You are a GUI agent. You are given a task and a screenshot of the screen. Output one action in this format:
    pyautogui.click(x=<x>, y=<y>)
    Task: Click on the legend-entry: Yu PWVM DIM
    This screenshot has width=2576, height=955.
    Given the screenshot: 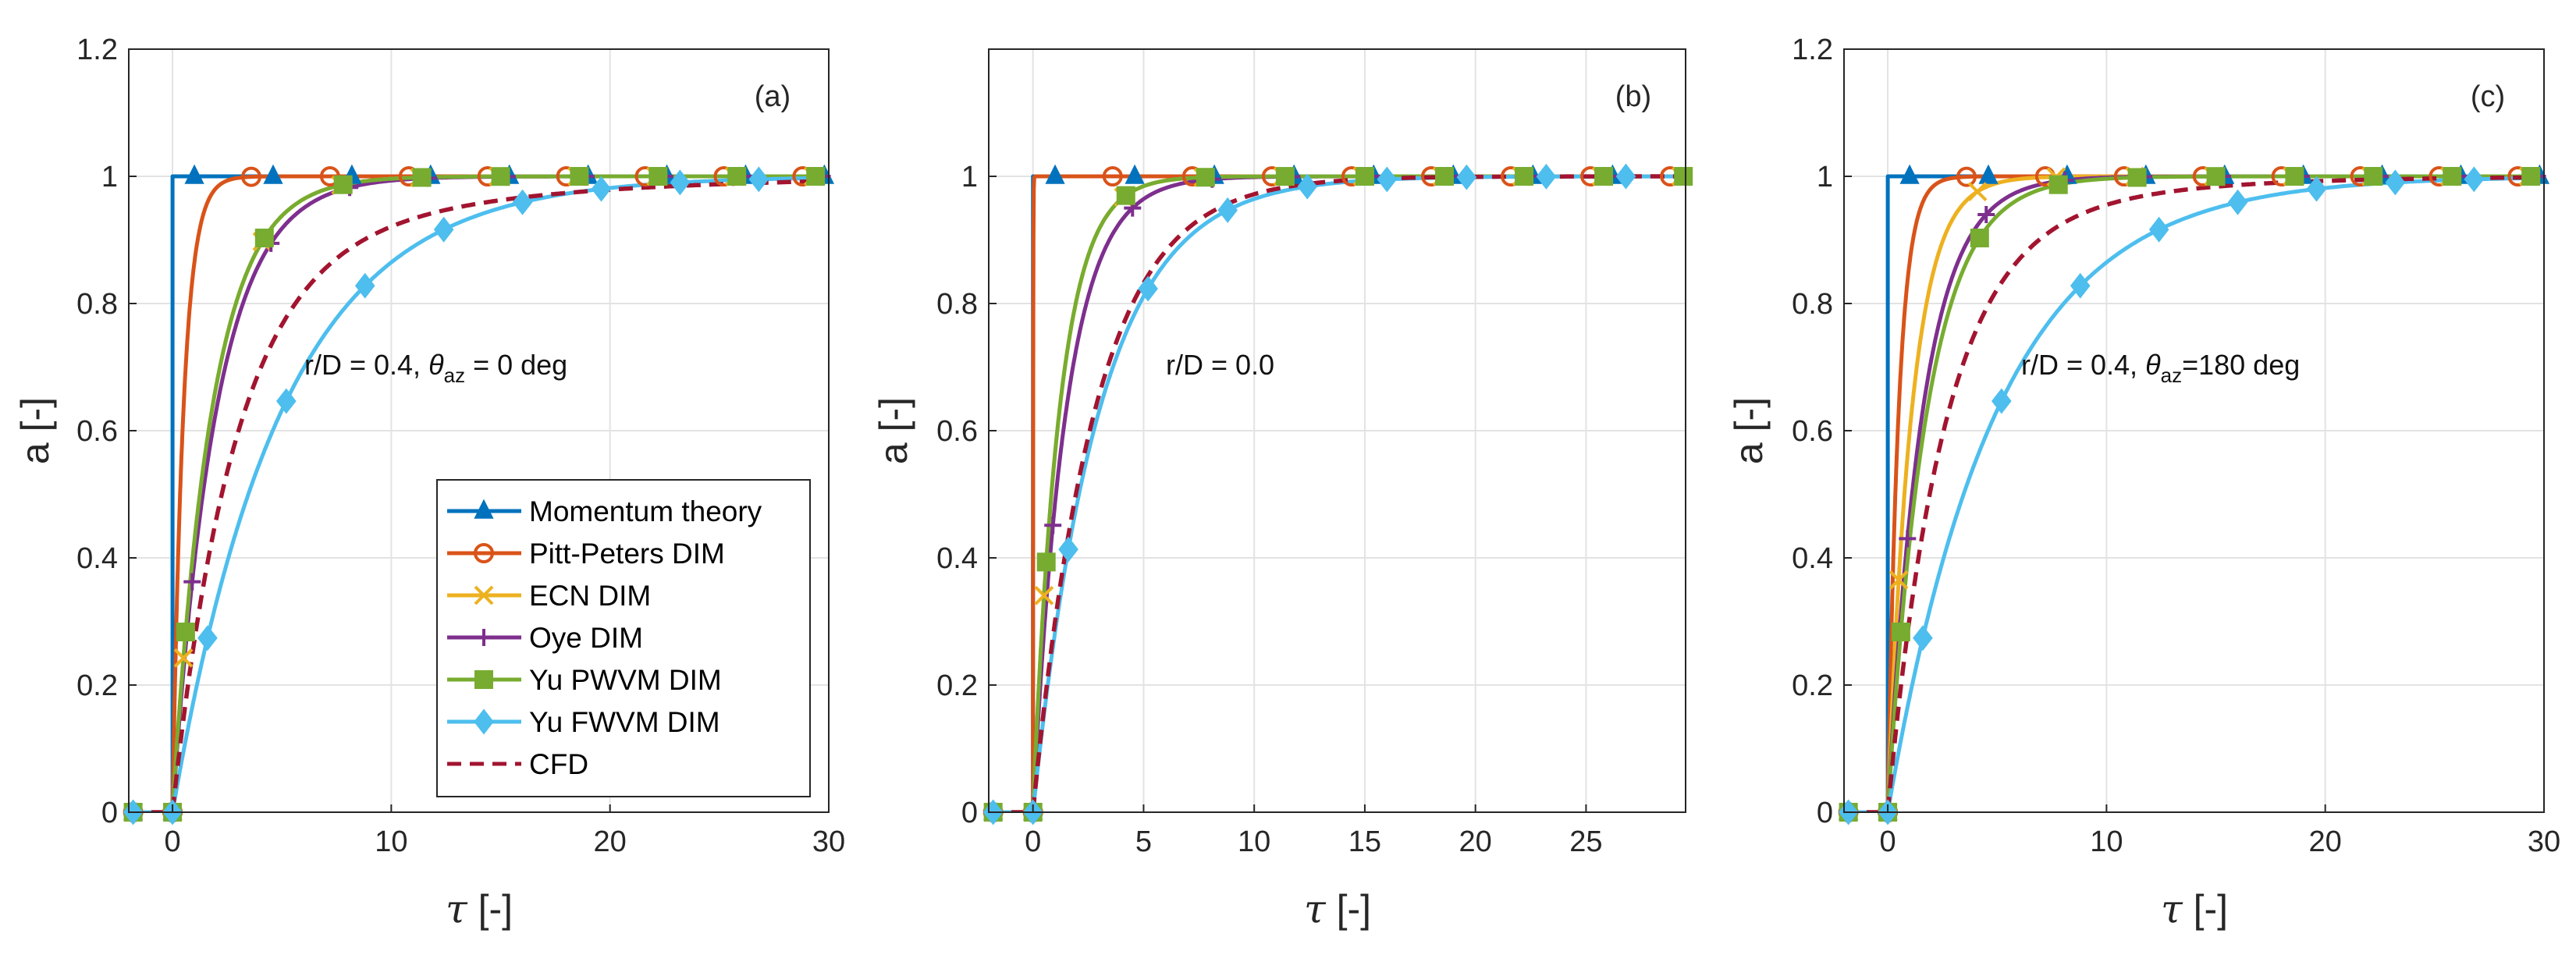 What is the action you would take?
    pyautogui.click(x=584, y=680)
    